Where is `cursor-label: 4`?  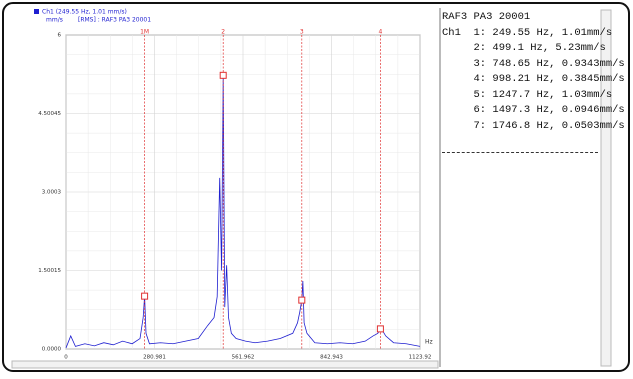 cursor-label: 4 is located at coordinates (380, 32).